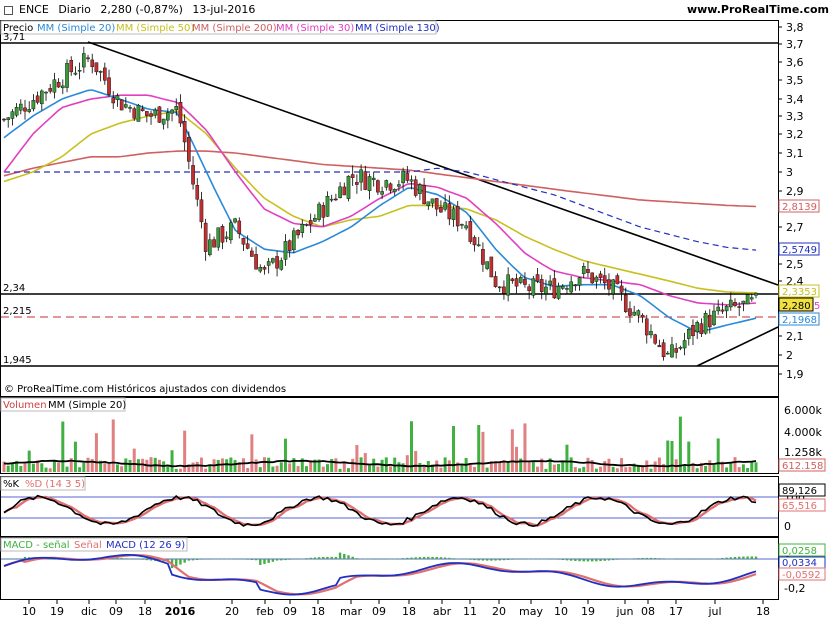 The height and width of the screenshot is (620, 835). I want to click on legend-sma30: MM (Simple 30), so click(315, 28).